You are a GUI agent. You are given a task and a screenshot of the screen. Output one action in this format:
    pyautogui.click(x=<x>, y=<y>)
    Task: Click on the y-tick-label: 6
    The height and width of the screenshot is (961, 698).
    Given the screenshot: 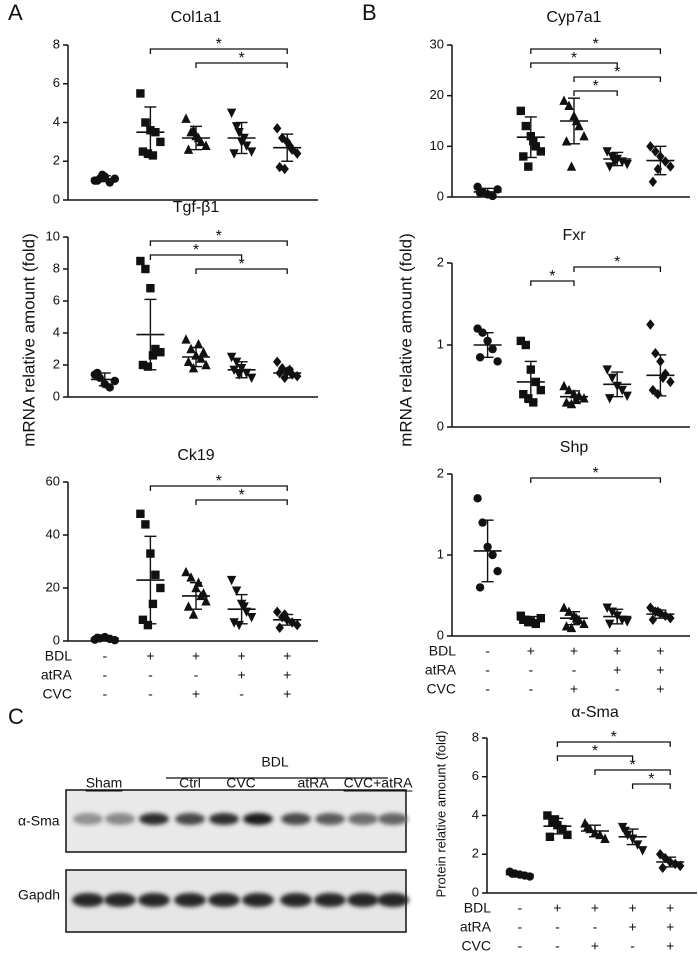 What is the action you would take?
    pyautogui.click(x=56, y=82)
    